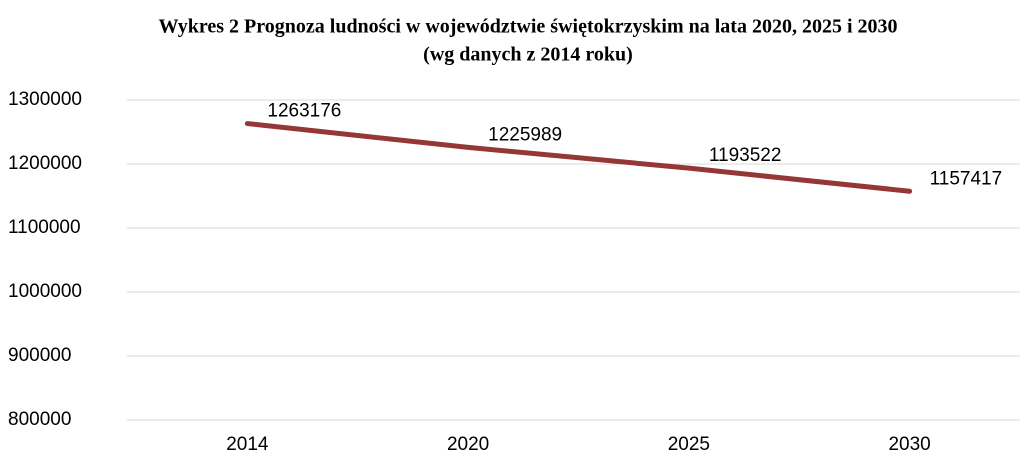 This screenshot has width=1025, height=464. I want to click on y-tick-label: 900000, so click(39, 355).